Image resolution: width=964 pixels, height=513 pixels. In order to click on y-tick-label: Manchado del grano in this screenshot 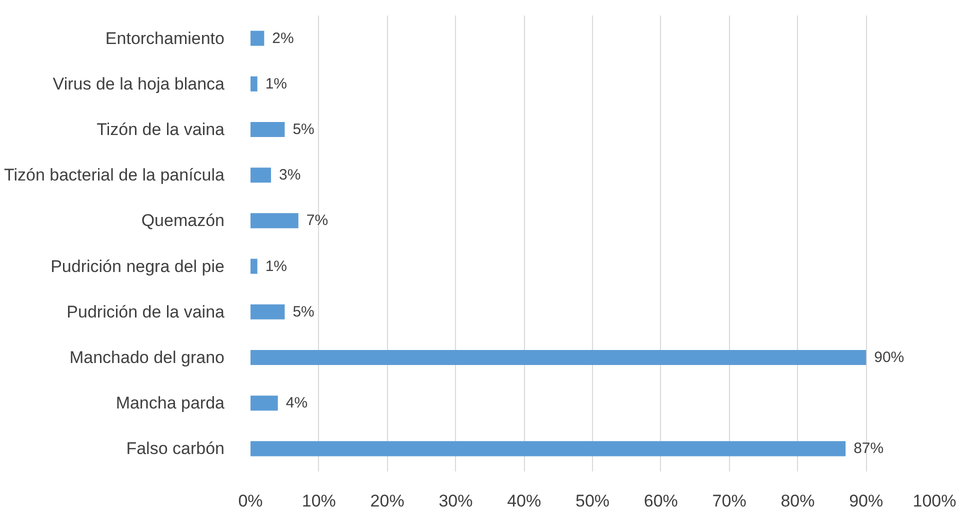, I will do `click(147, 357)`.